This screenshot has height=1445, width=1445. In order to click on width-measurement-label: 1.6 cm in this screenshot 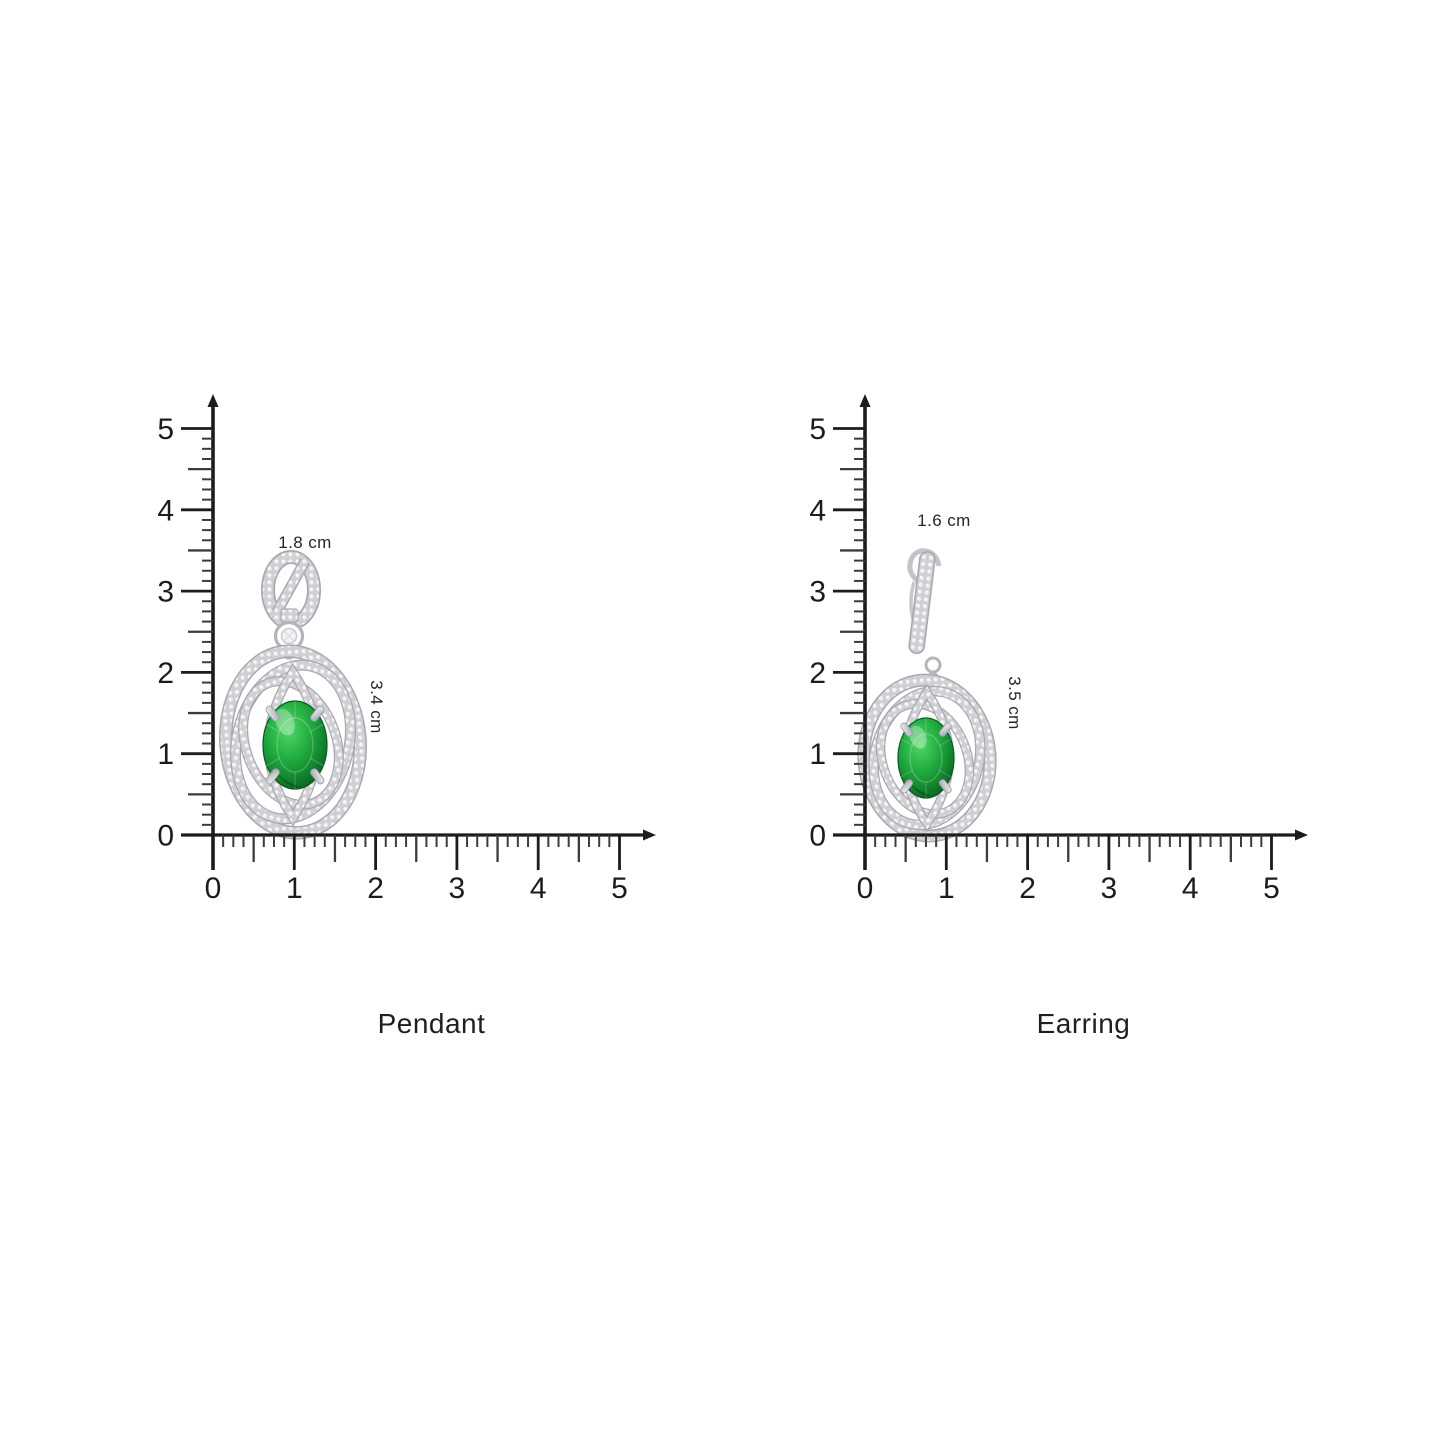, I will do `click(943, 520)`.